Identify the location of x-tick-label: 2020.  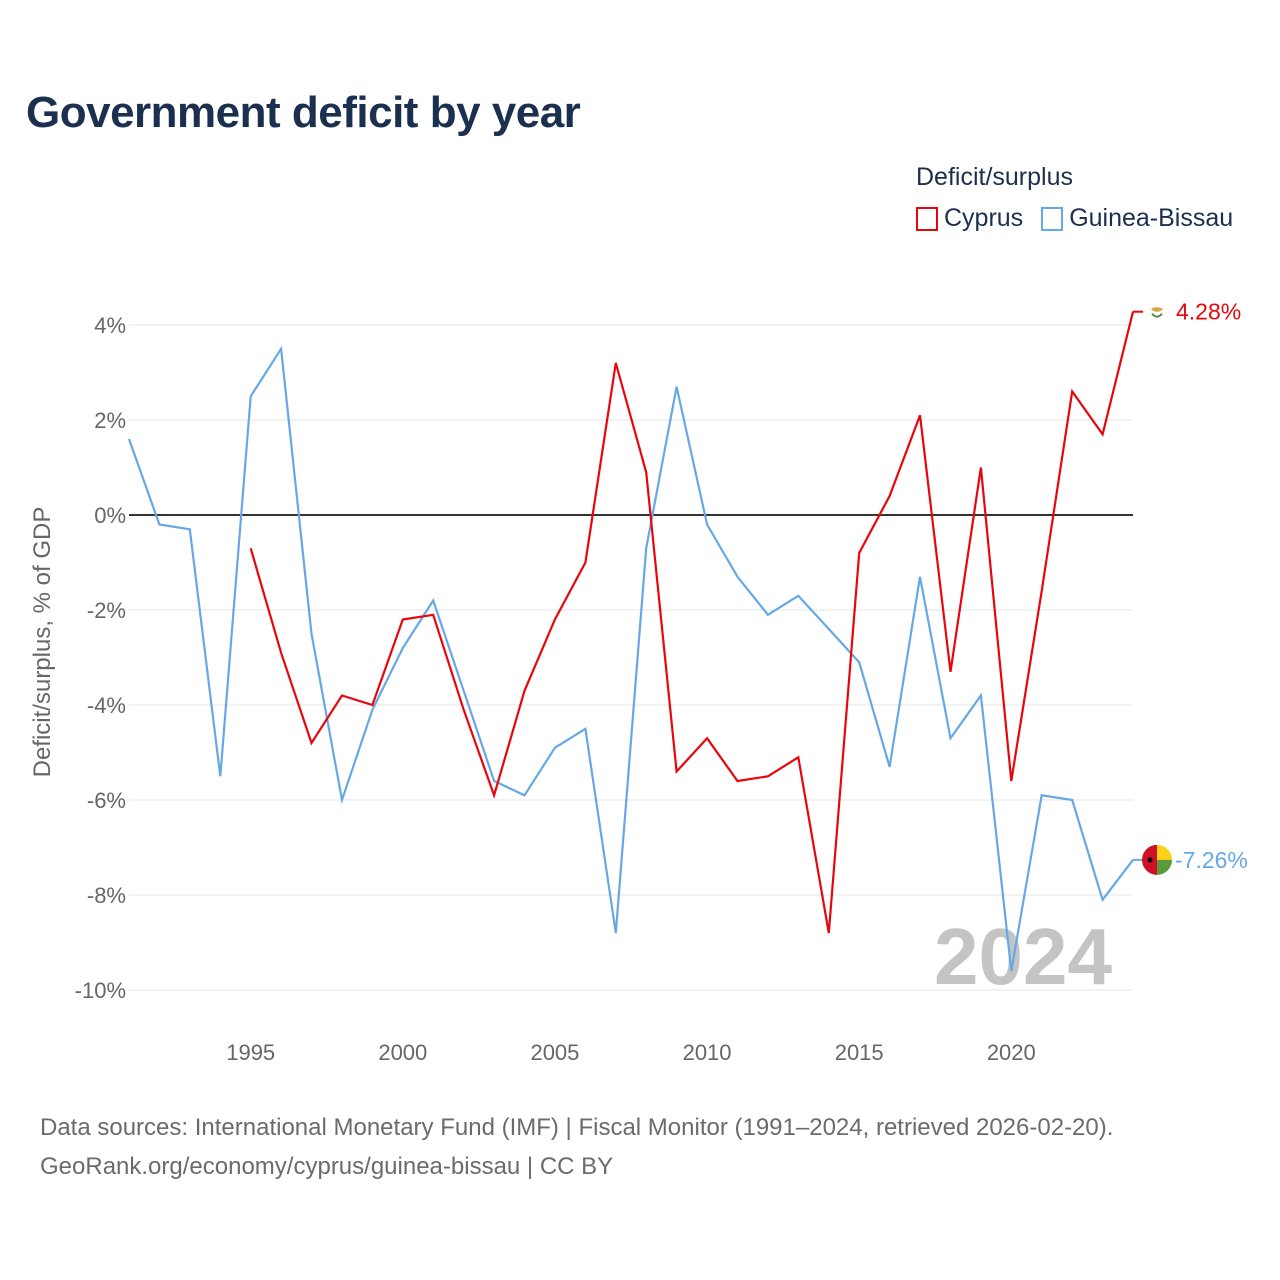
(1011, 1052).